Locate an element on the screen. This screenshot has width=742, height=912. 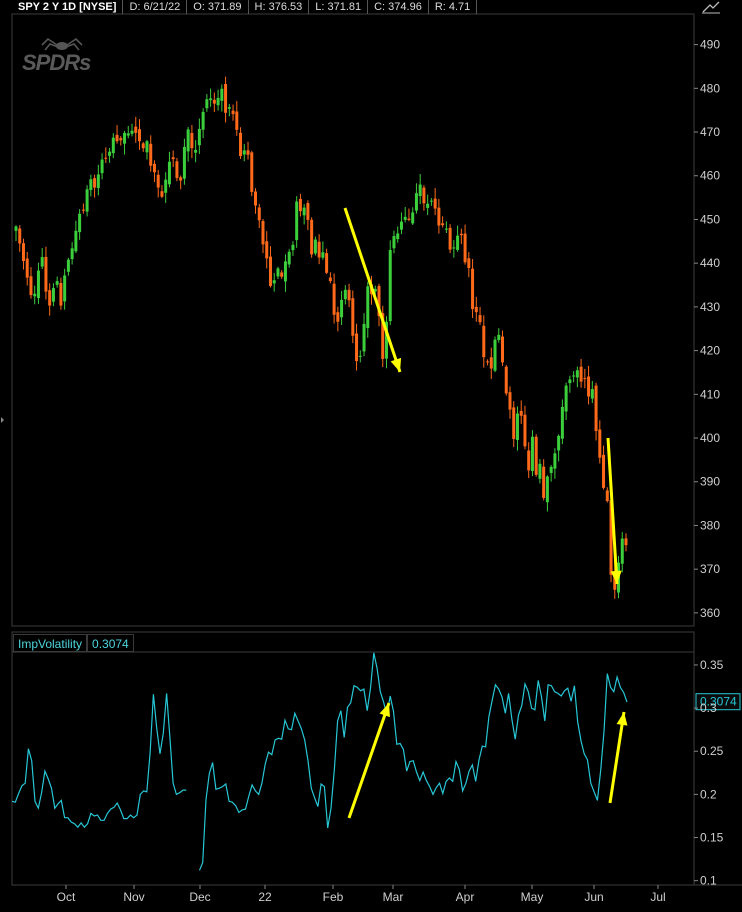
iv-tick-label: 0.35 is located at coordinates (712, 665).